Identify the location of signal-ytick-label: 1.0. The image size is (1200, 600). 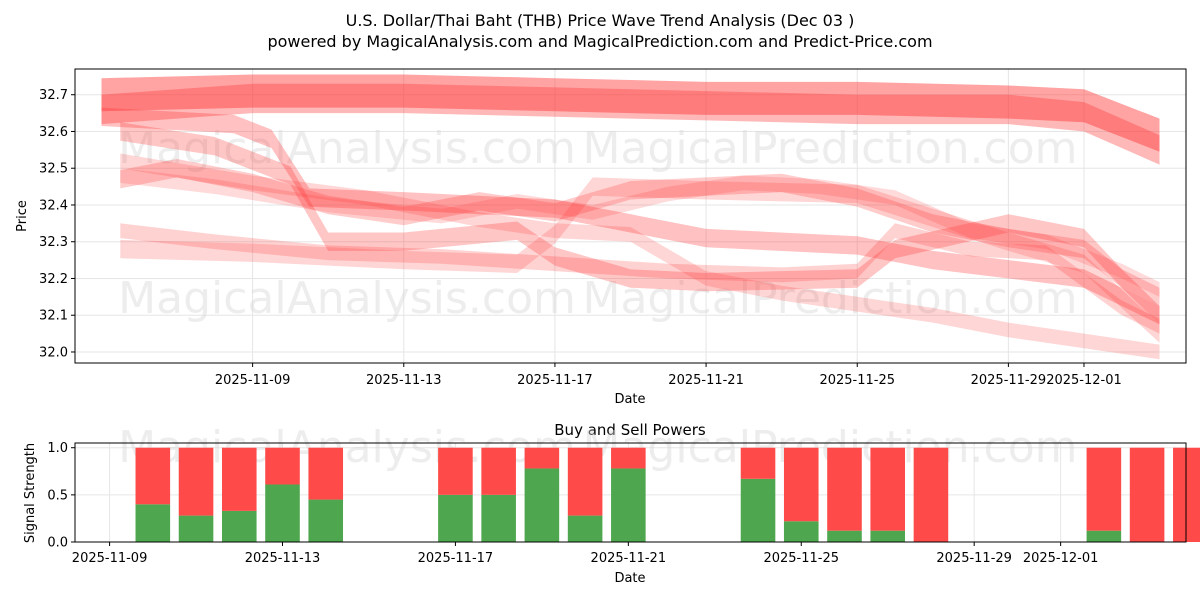
(57, 448).